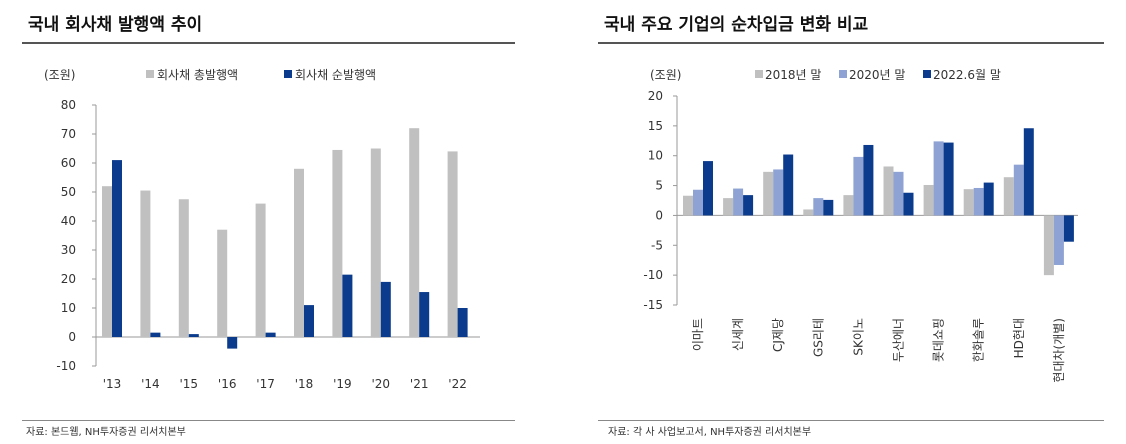 This screenshot has width=1126, height=444. I want to click on x-tick-label: 신세계, so click(738, 334).